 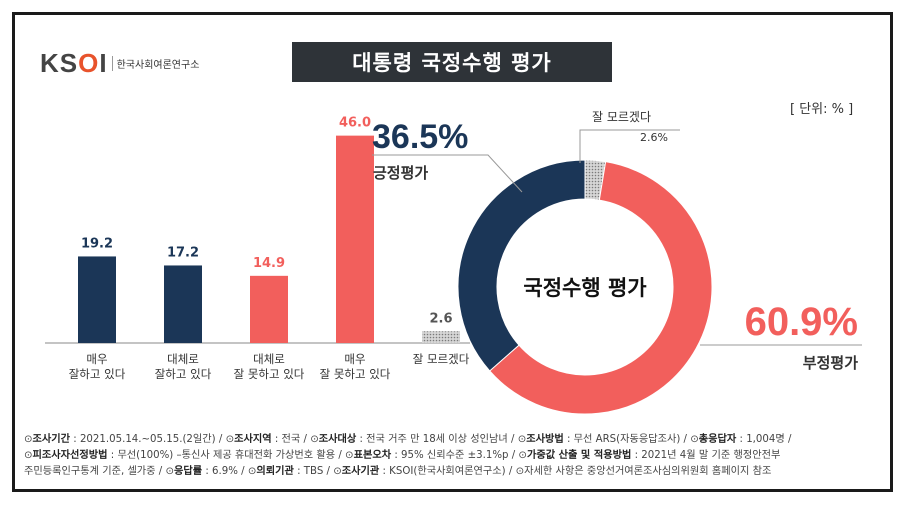 I want to click on dontknow-percent-label: 2.6%, so click(x=654, y=137).